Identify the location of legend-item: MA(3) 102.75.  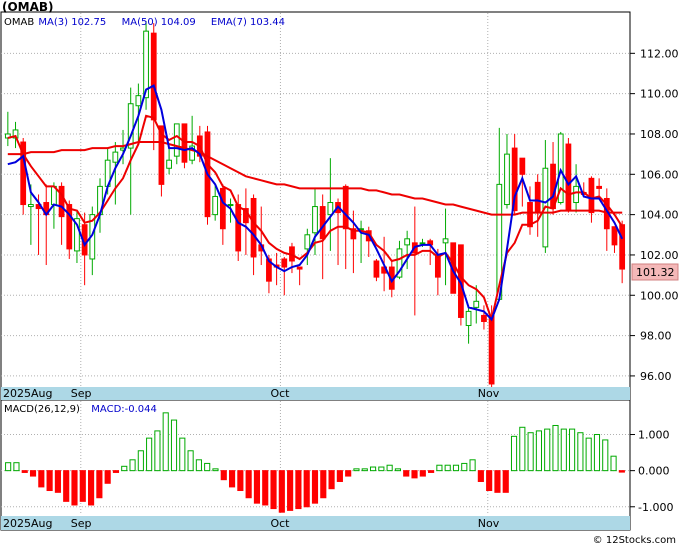
(72, 22).